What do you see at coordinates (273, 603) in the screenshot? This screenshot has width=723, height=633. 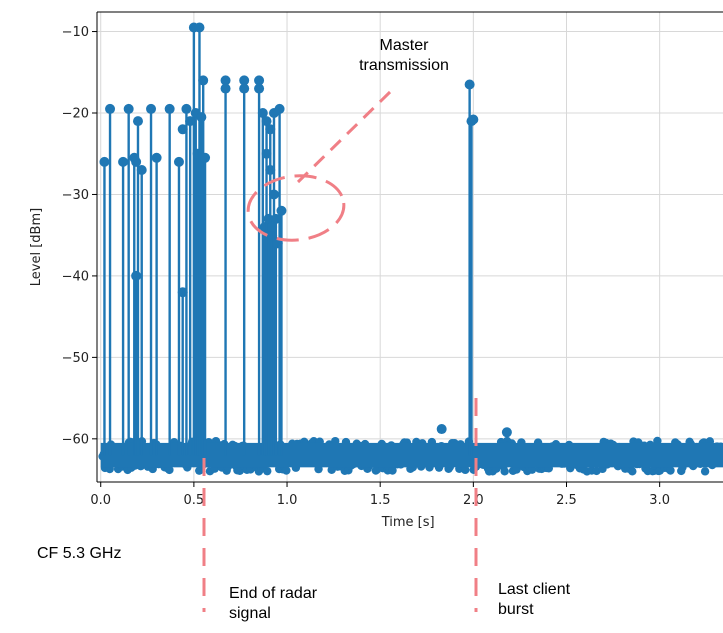 I see `annotation-end-of-radar-signal: End of radar signal` at bounding box center [273, 603].